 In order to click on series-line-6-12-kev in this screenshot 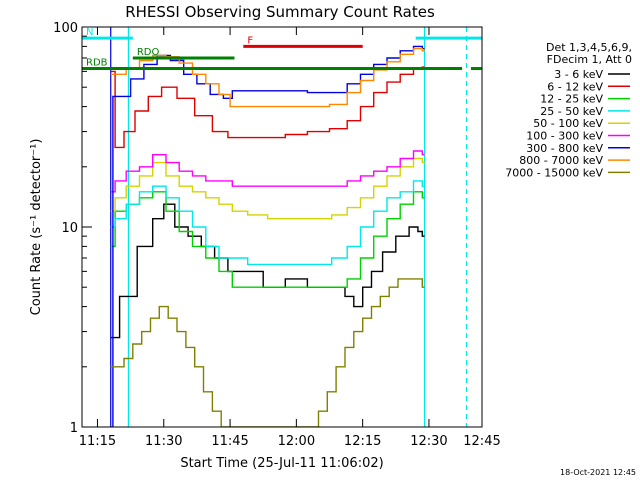, I will do `click(267, 107)`.